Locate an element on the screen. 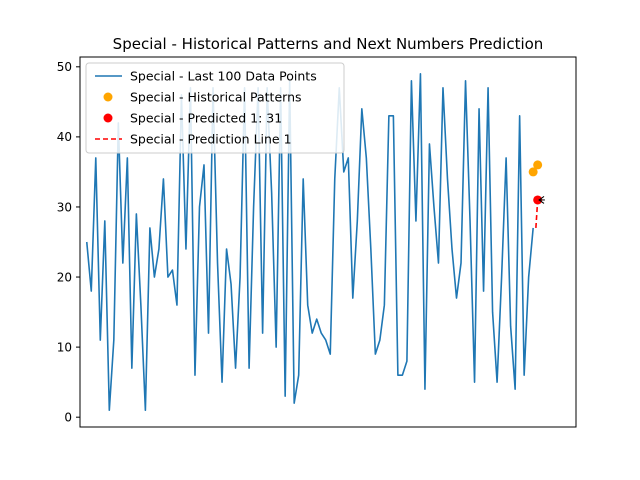  legend-label: Special - Predicted 1: 31 is located at coordinates (206, 118).